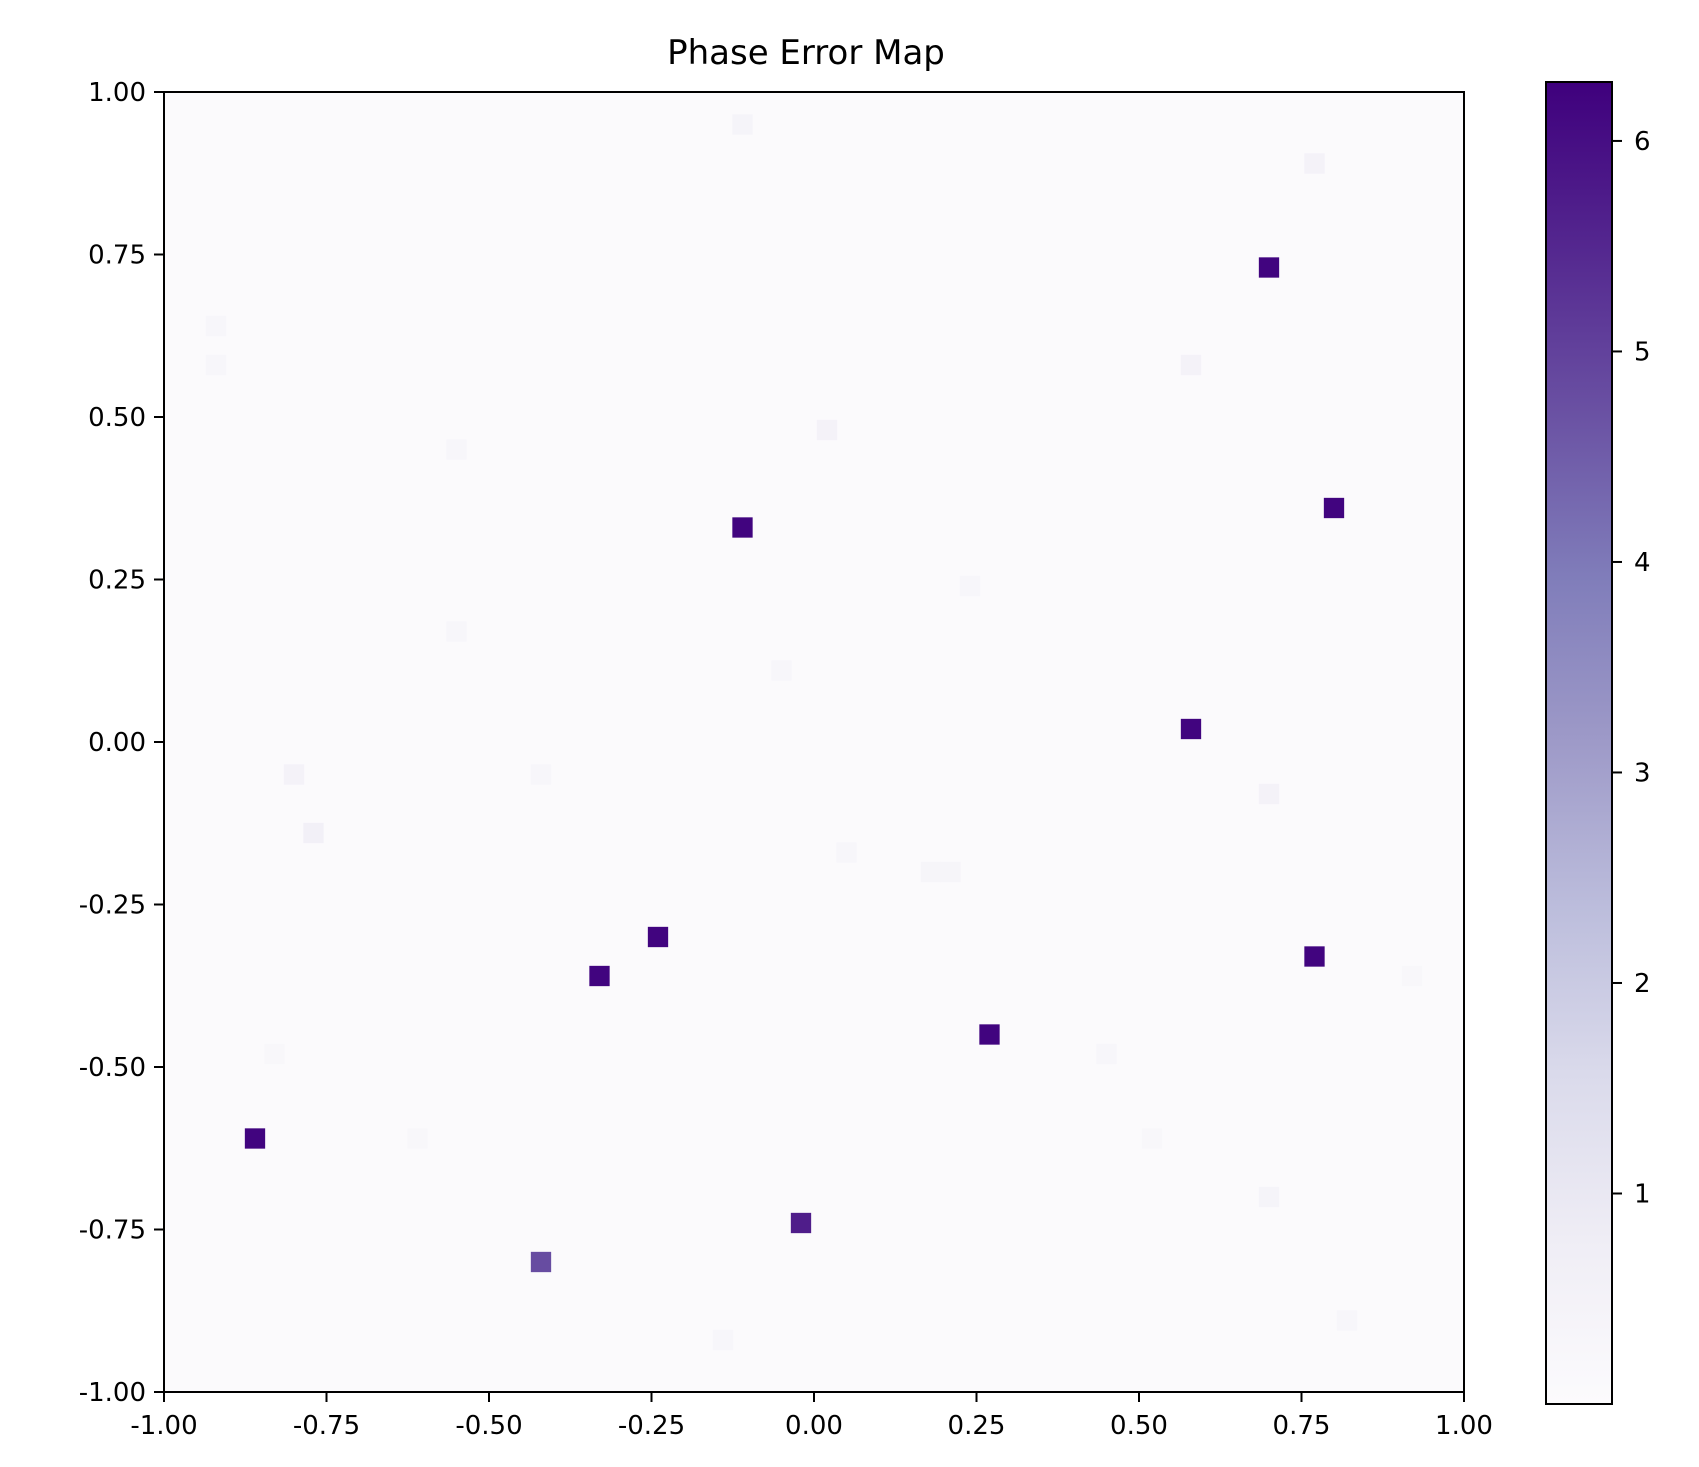 The height and width of the screenshot is (1467, 1699). I want to click on colorbar-tick-label: 4, so click(1642, 563).